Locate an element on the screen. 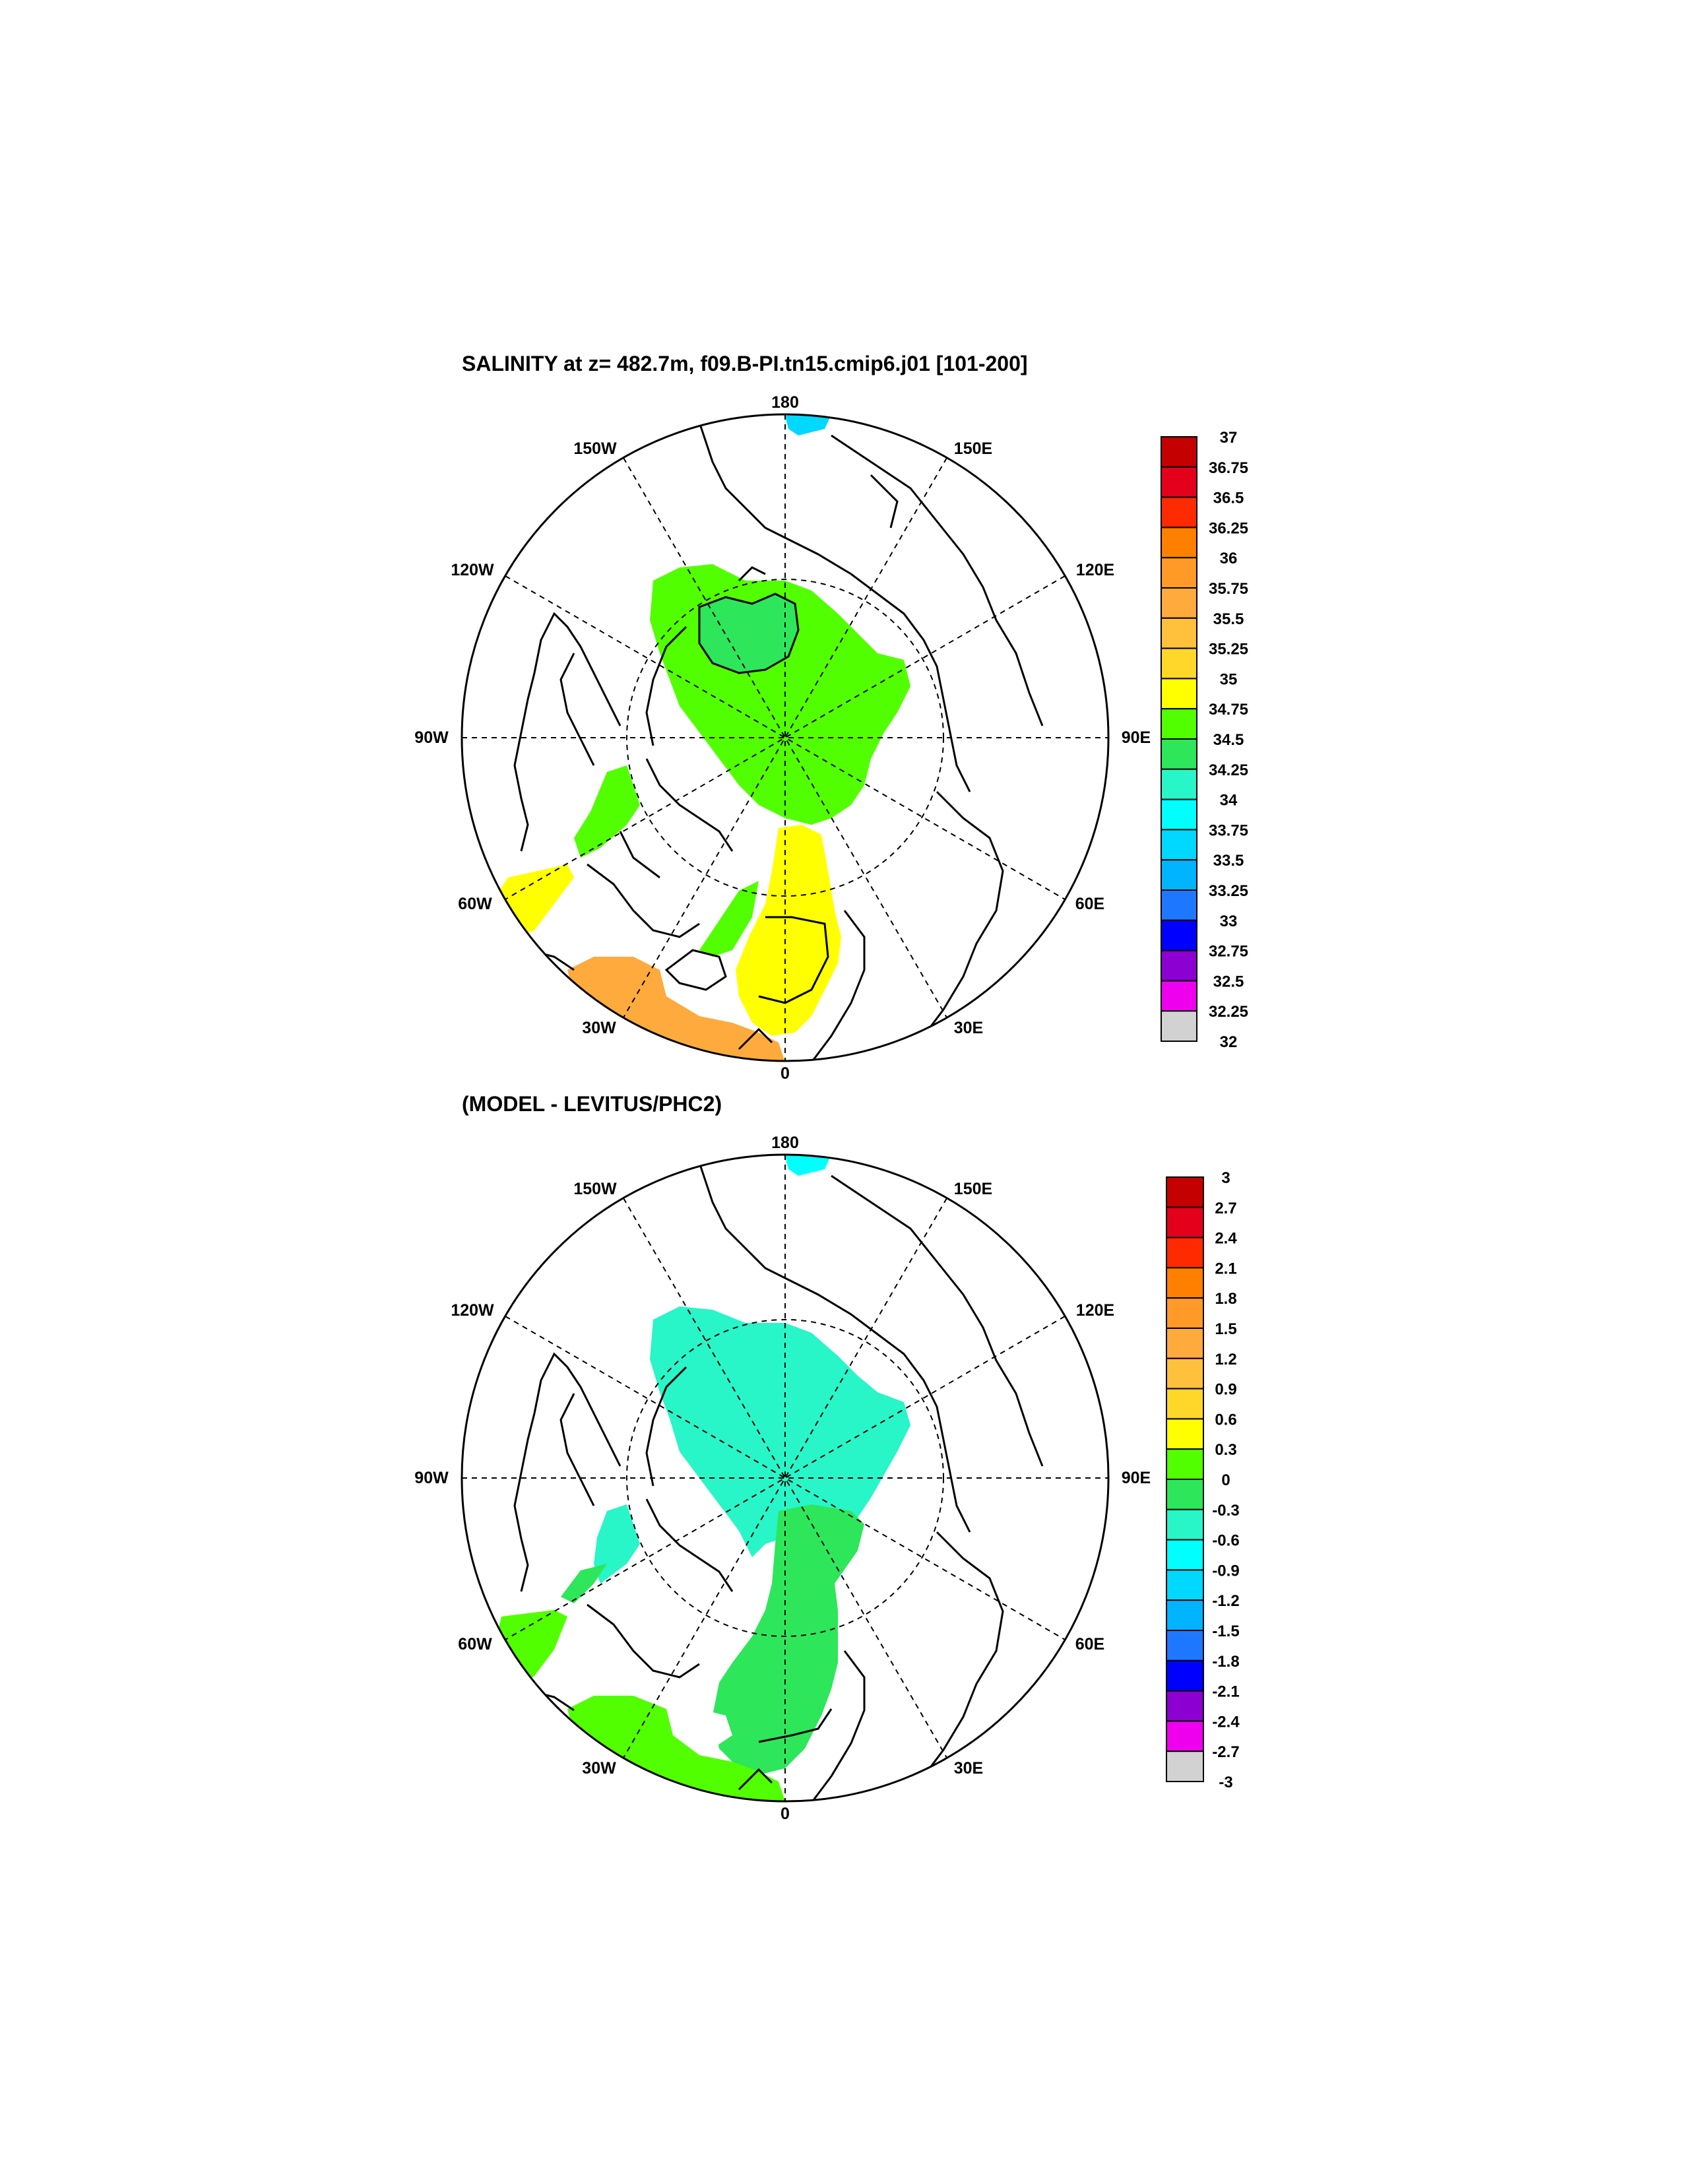 Image resolution: width=1689 pixels, height=2184 pixels. colorbar-label: 32.75 is located at coordinates (1228, 952).